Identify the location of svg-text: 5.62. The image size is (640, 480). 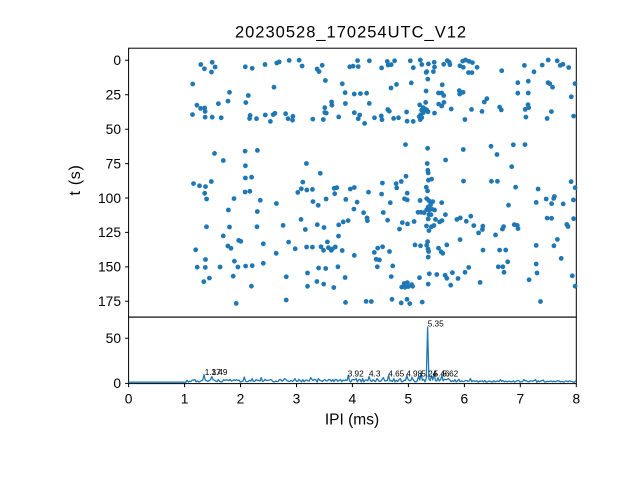
(450, 373).